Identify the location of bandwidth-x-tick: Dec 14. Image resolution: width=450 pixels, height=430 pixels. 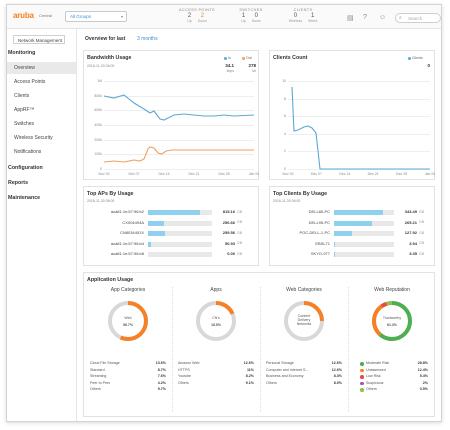
(164, 174).